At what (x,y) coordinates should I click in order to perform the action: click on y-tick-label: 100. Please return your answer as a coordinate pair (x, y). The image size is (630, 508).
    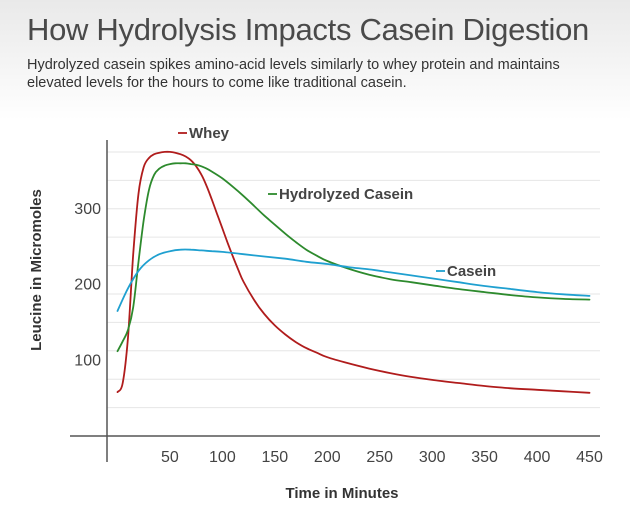
    Looking at the image, I should click on (87, 360).